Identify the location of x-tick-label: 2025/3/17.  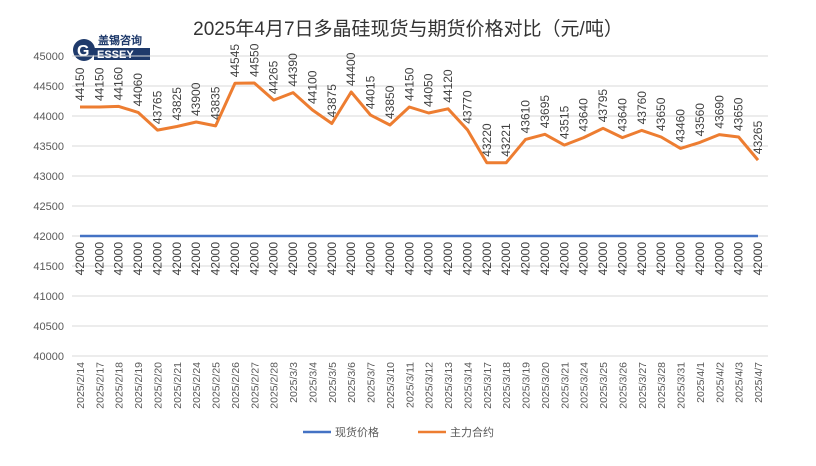
(488, 385).